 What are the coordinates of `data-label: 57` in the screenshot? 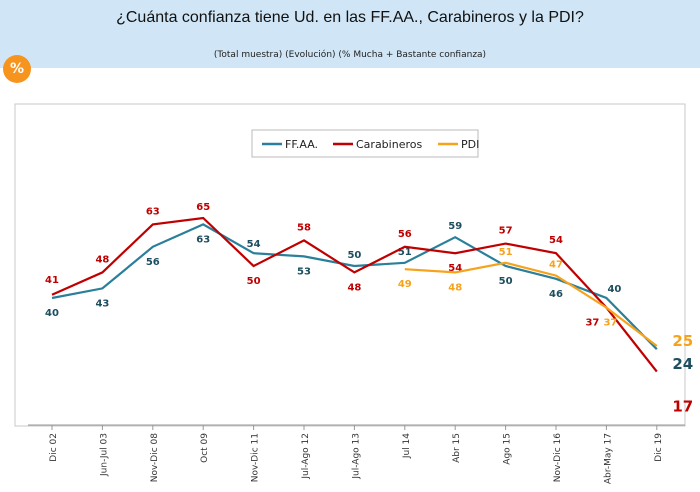 It's located at (506, 231).